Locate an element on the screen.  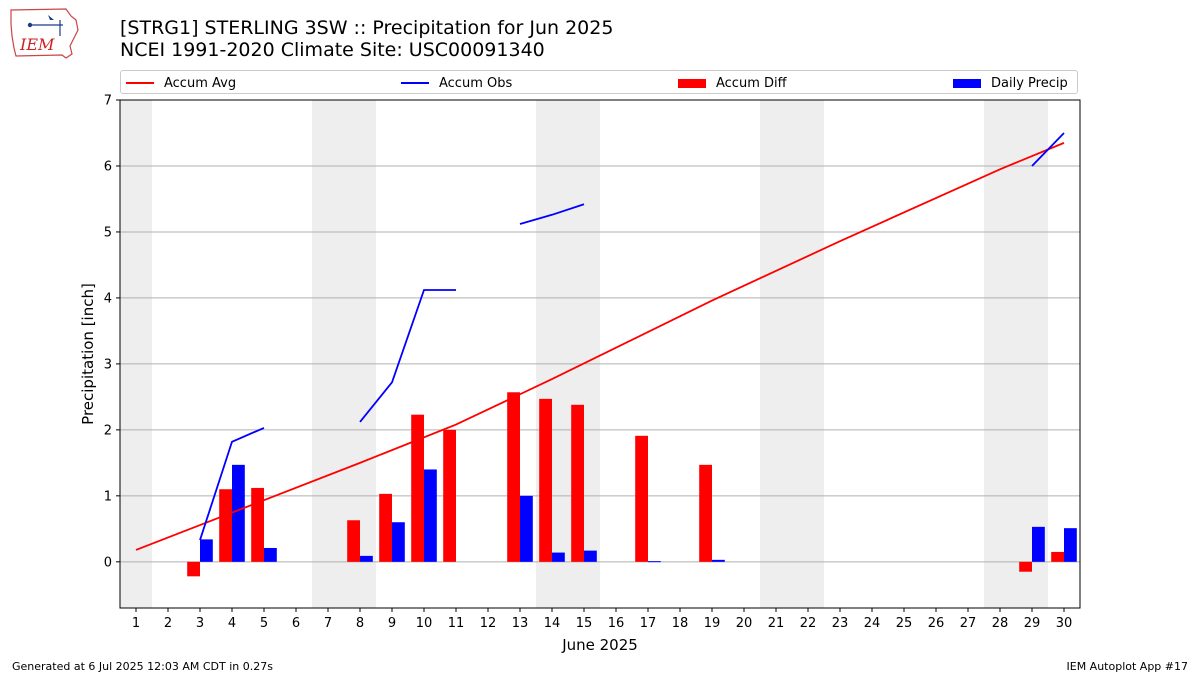
x-tick-label: 7 is located at coordinates (328, 623).